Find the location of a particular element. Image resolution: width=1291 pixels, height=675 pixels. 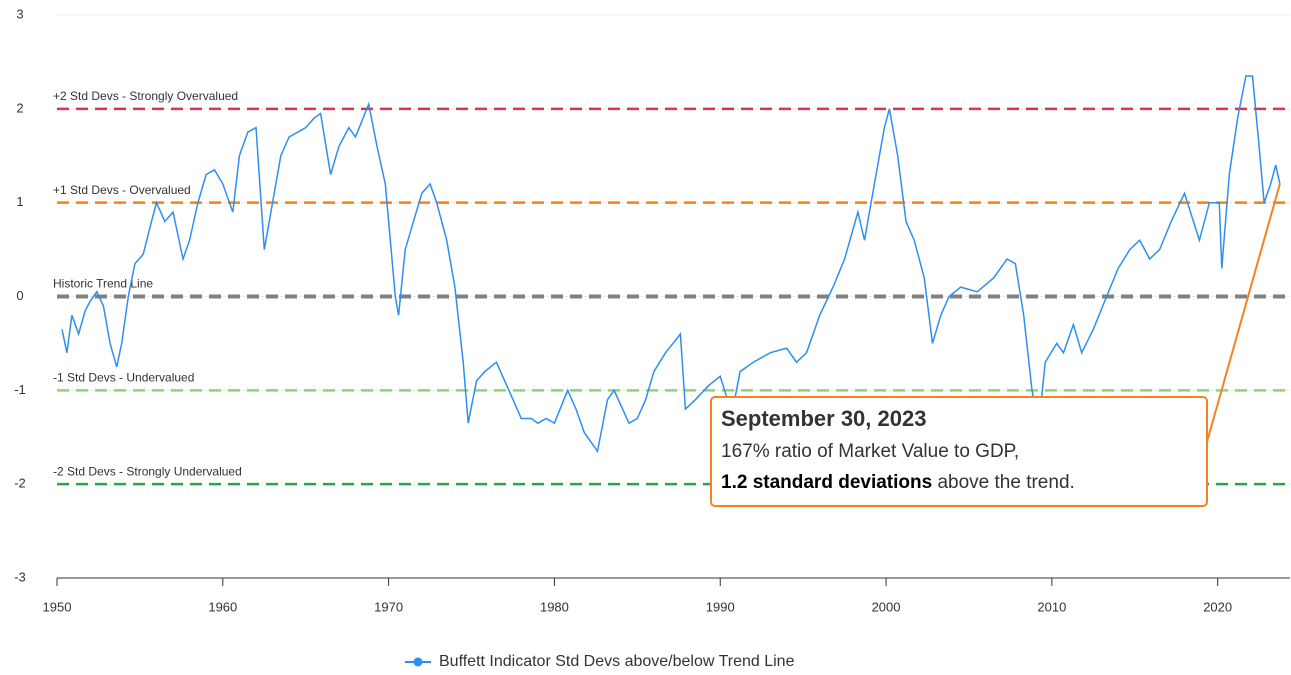

y-tick-label: 2 is located at coordinates (19, 107).